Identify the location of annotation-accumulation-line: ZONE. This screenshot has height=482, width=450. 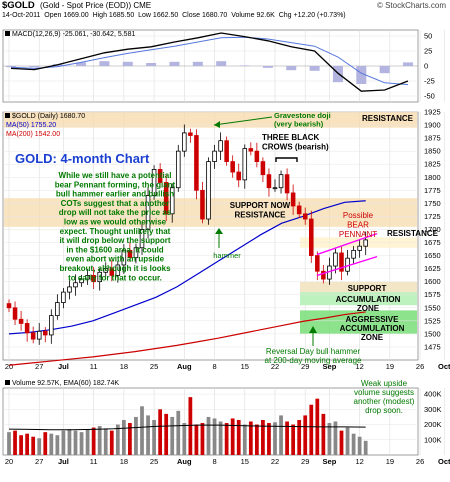
(368, 308).